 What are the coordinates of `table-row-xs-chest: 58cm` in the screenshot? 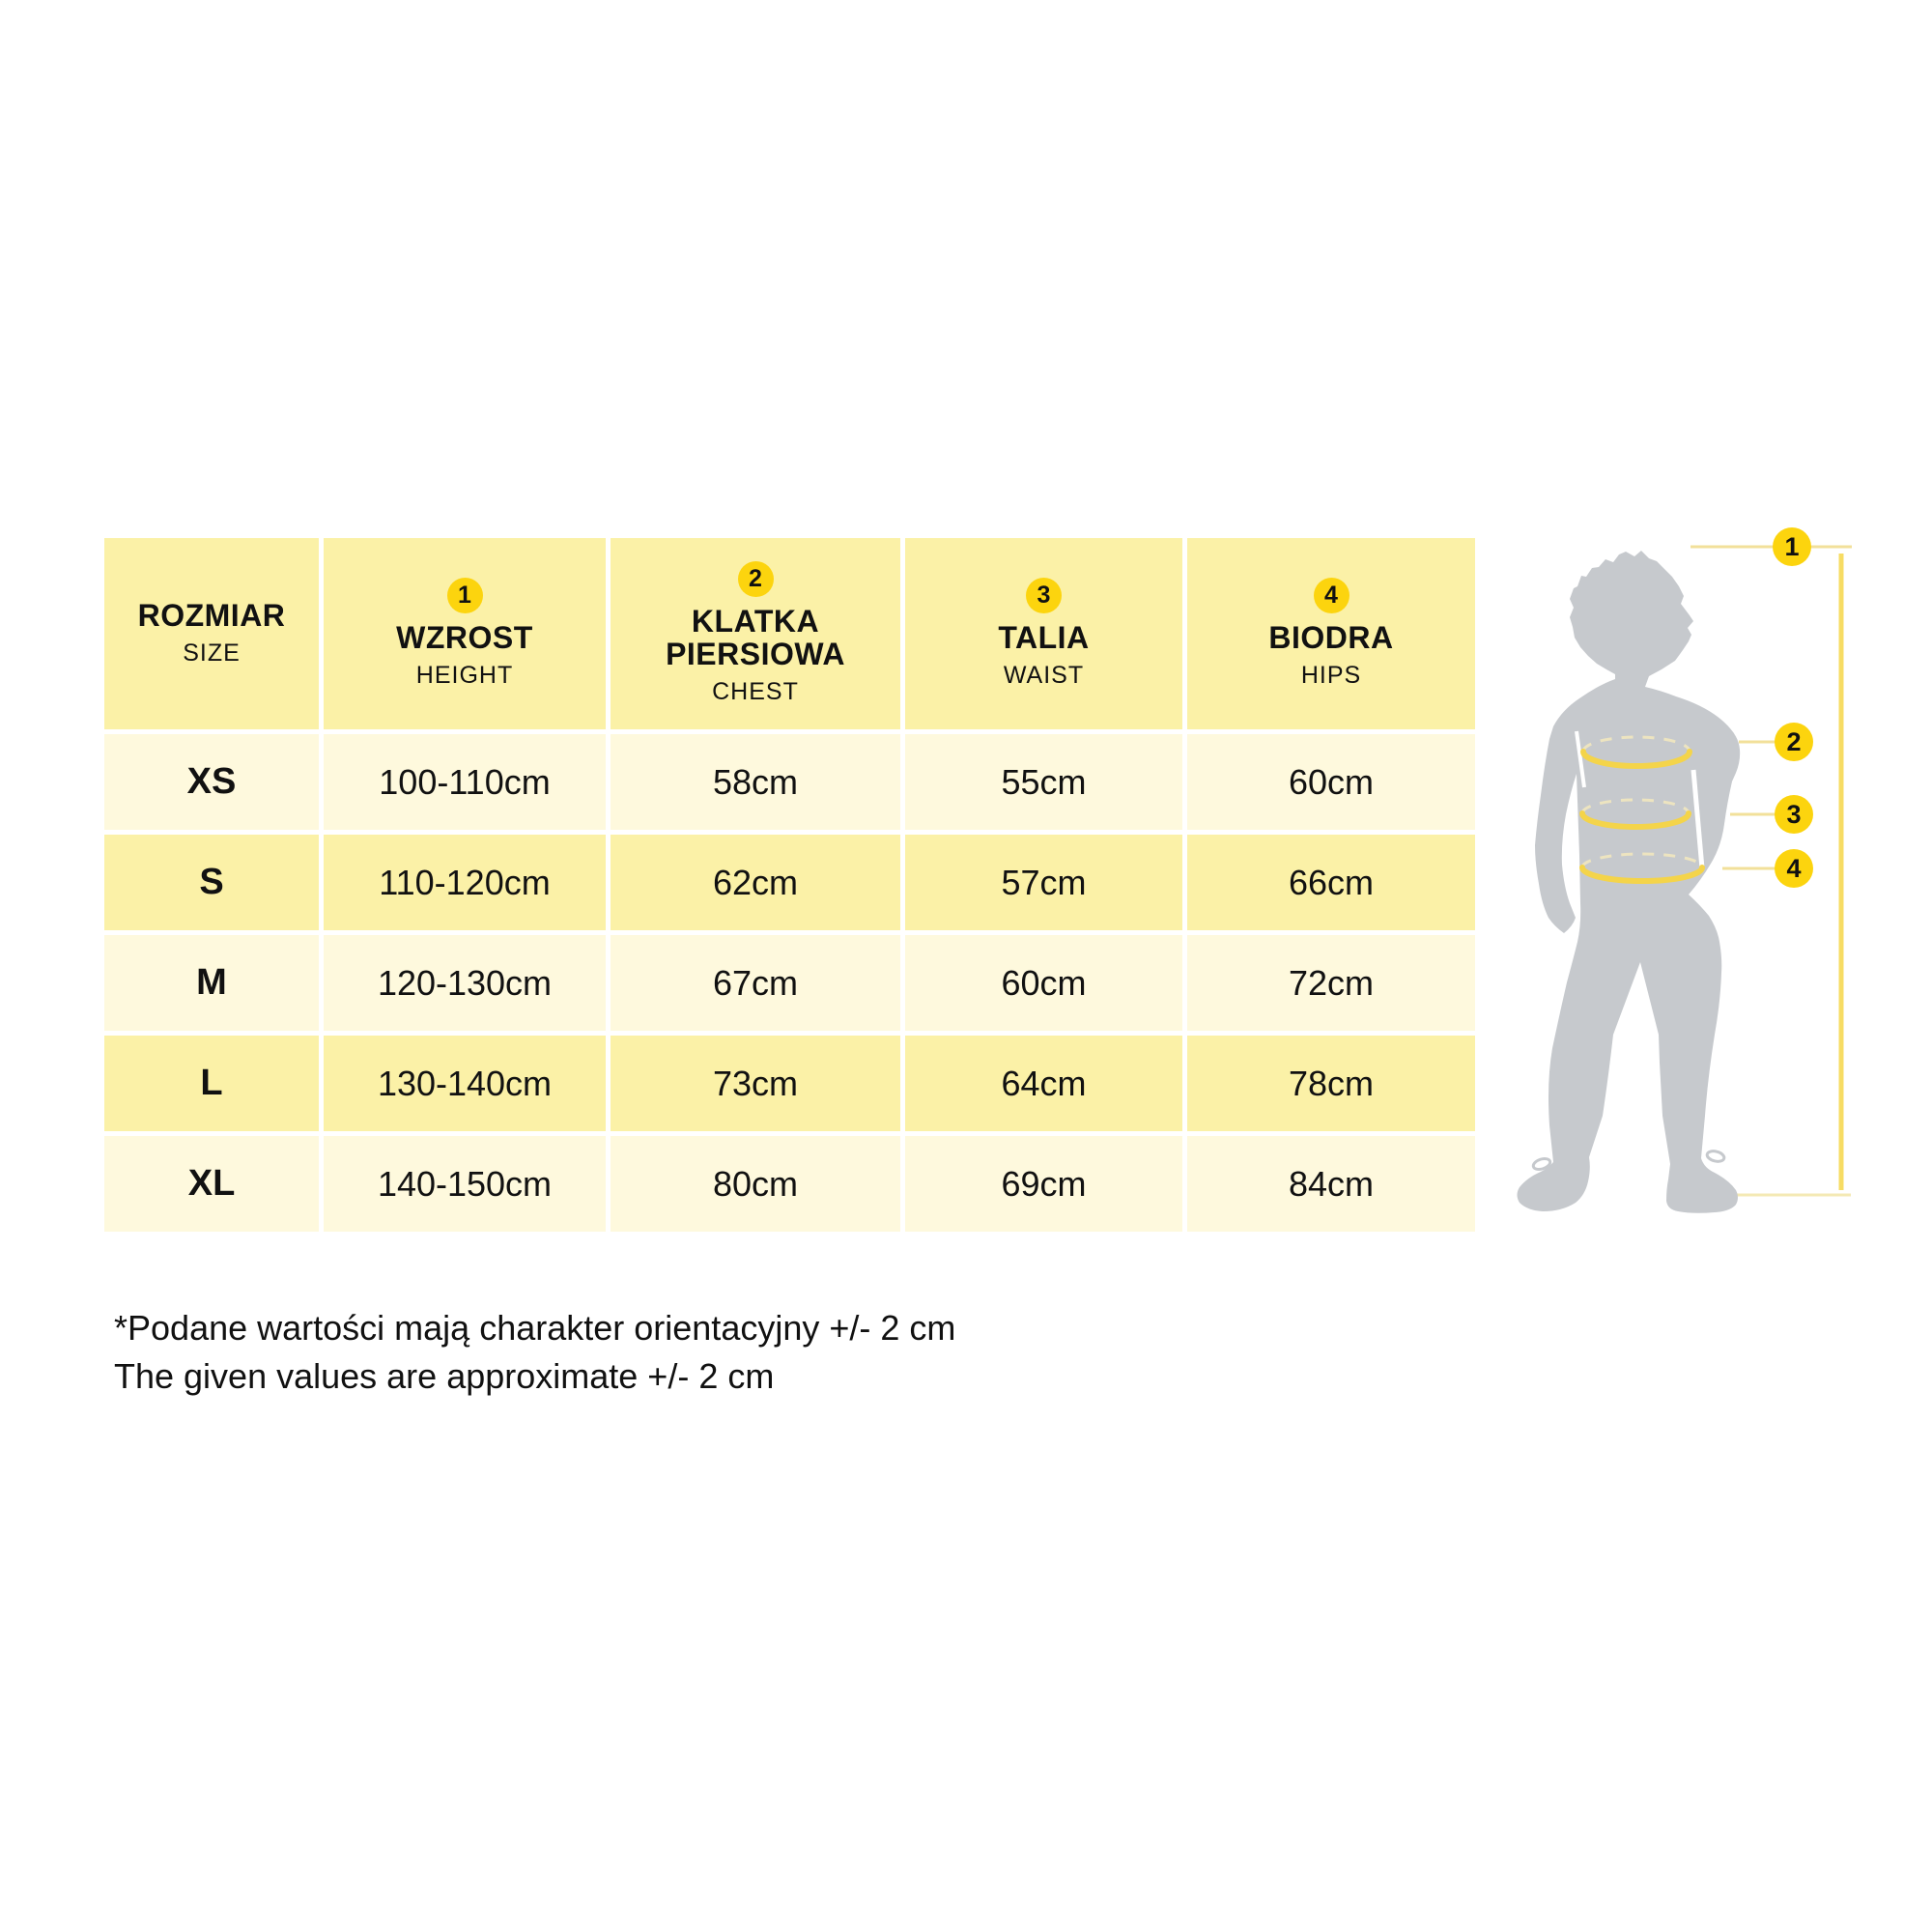 It's located at (755, 782).